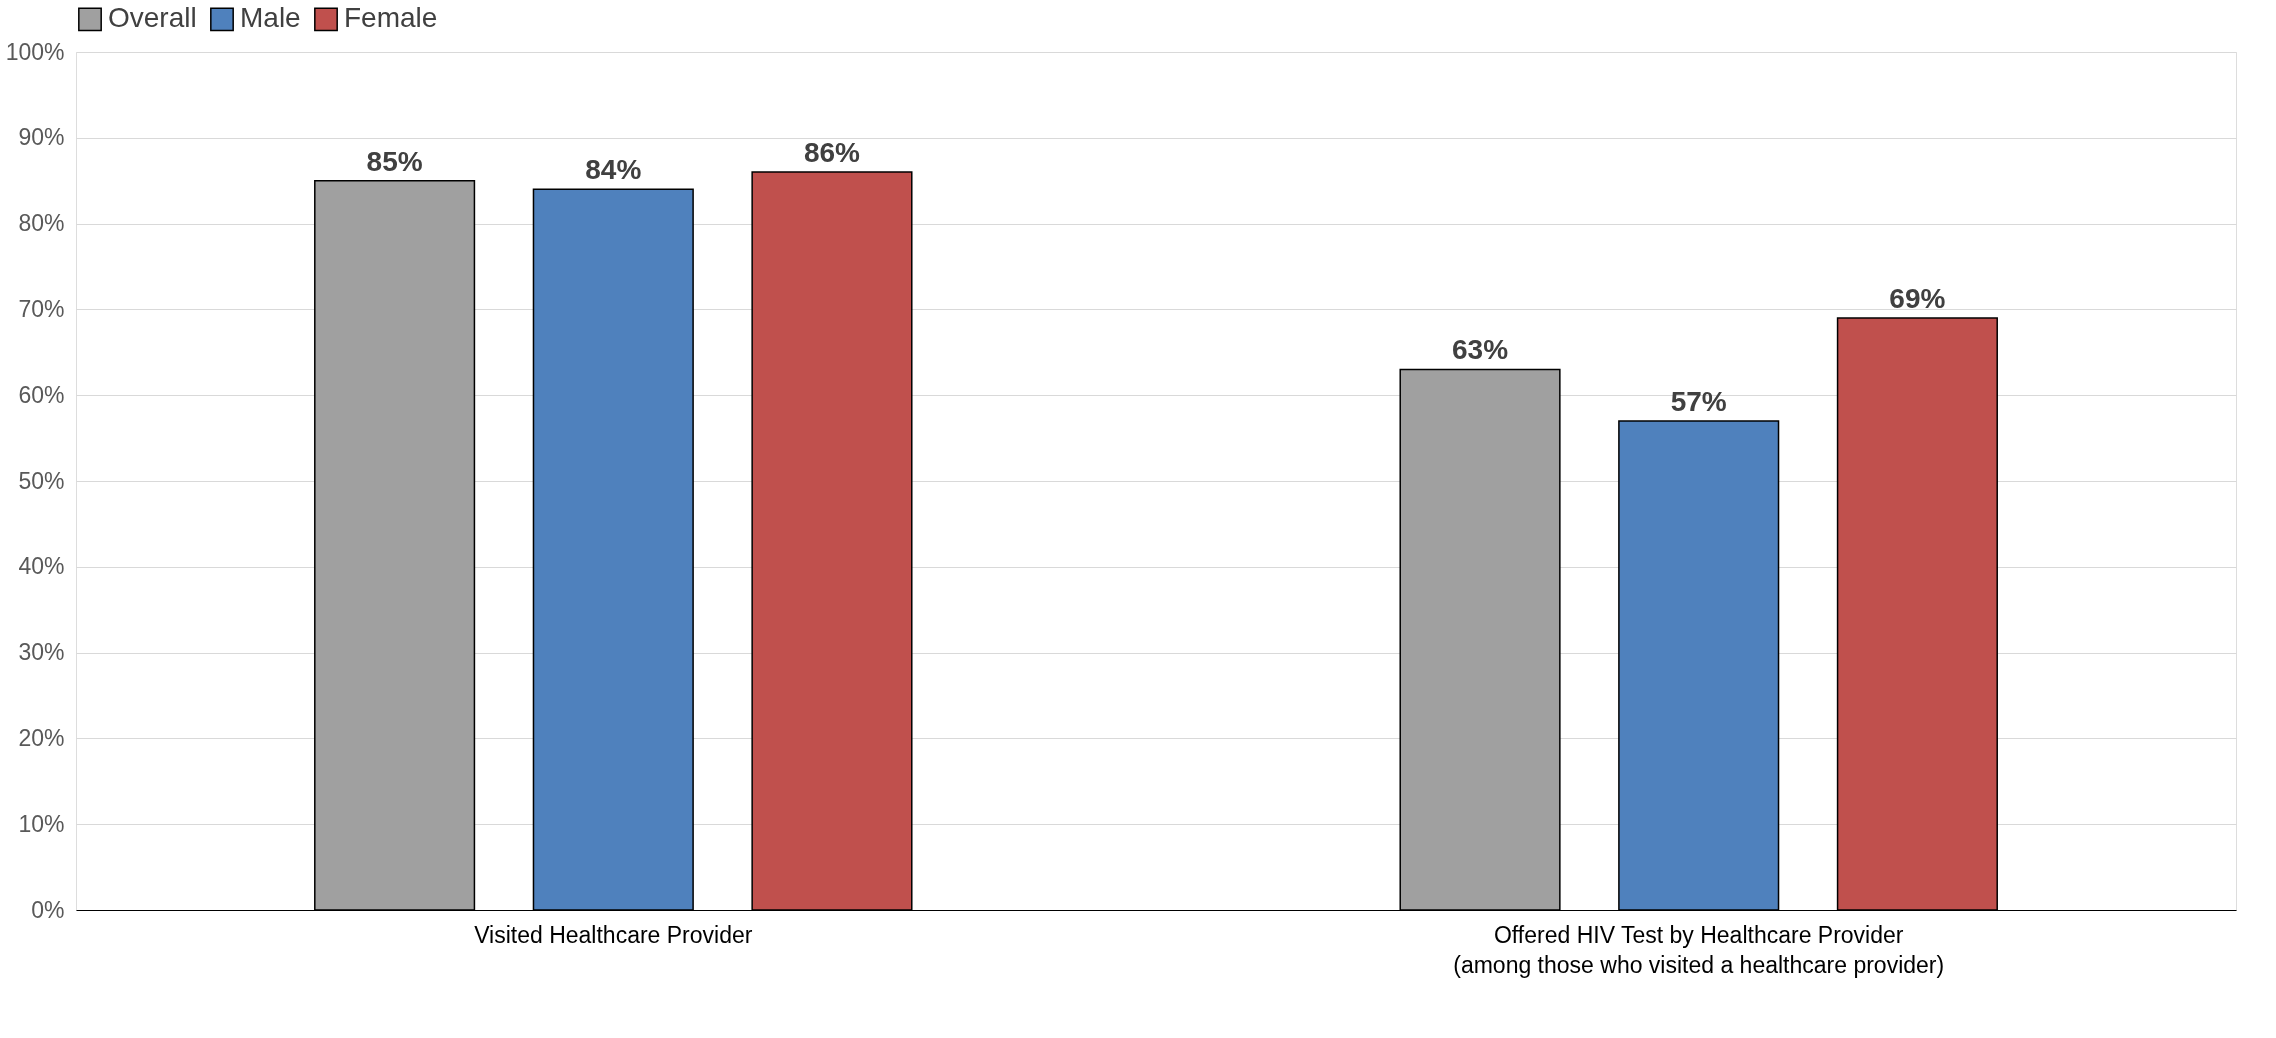 This screenshot has width=2276, height=1038. Describe the element at coordinates (1699, 949) in the screenshot. I see `x-tick-label: Offered HIV Test by Healthcare Provider (among those who visited a healthcare provider)` at that location.